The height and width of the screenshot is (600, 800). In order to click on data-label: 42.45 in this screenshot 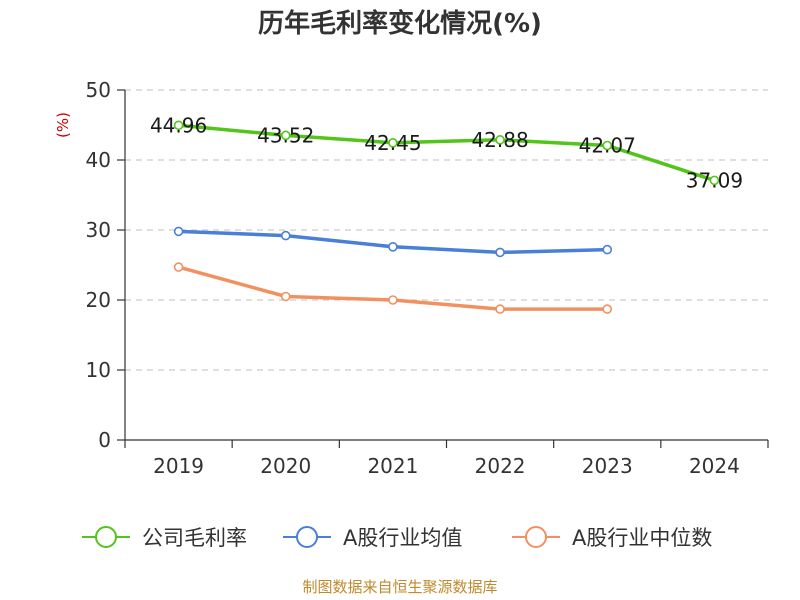, I will do `click(392, 143)`.